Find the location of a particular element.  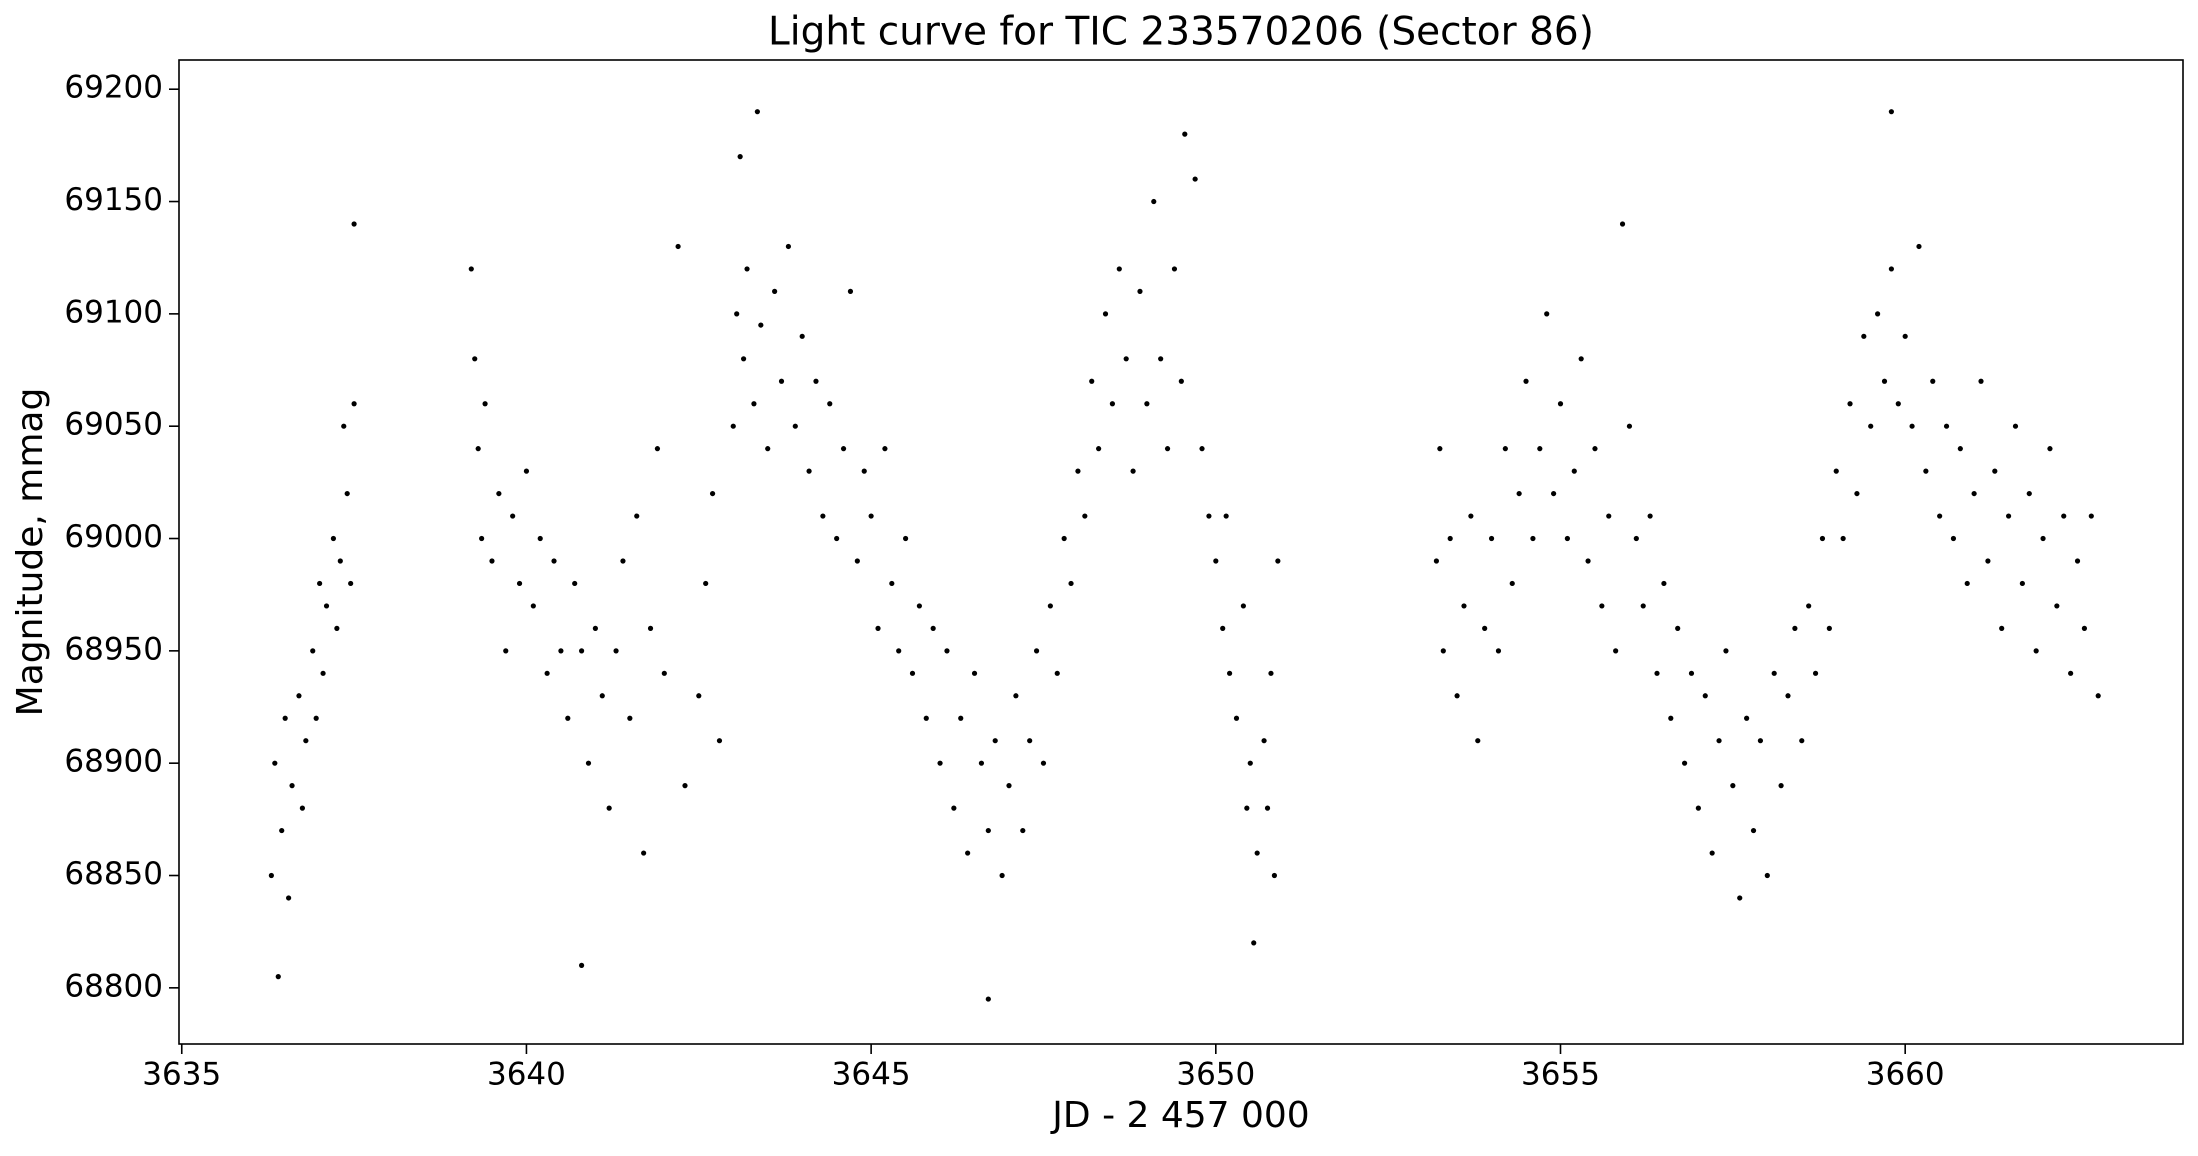

x-tick-label: 3650 is located at coordinates (1215, 1075).